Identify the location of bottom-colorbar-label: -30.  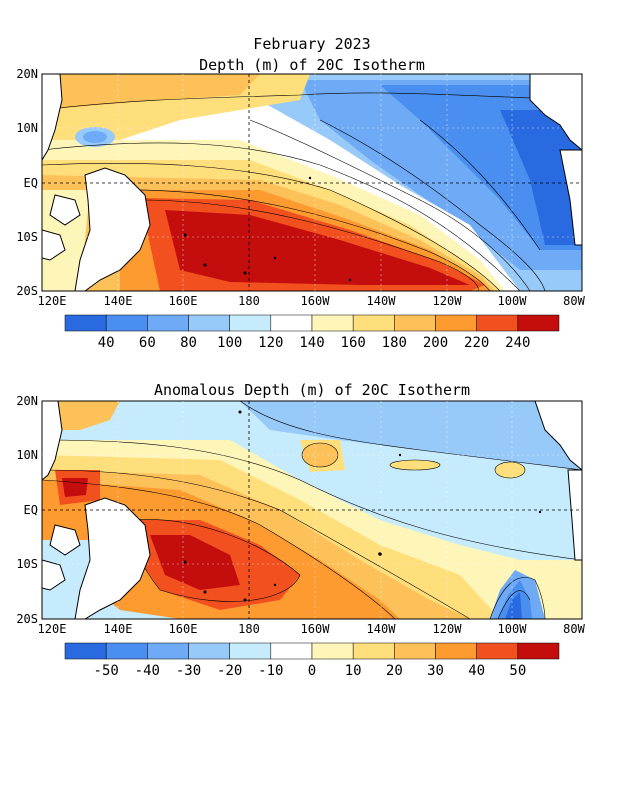
(188, 671).